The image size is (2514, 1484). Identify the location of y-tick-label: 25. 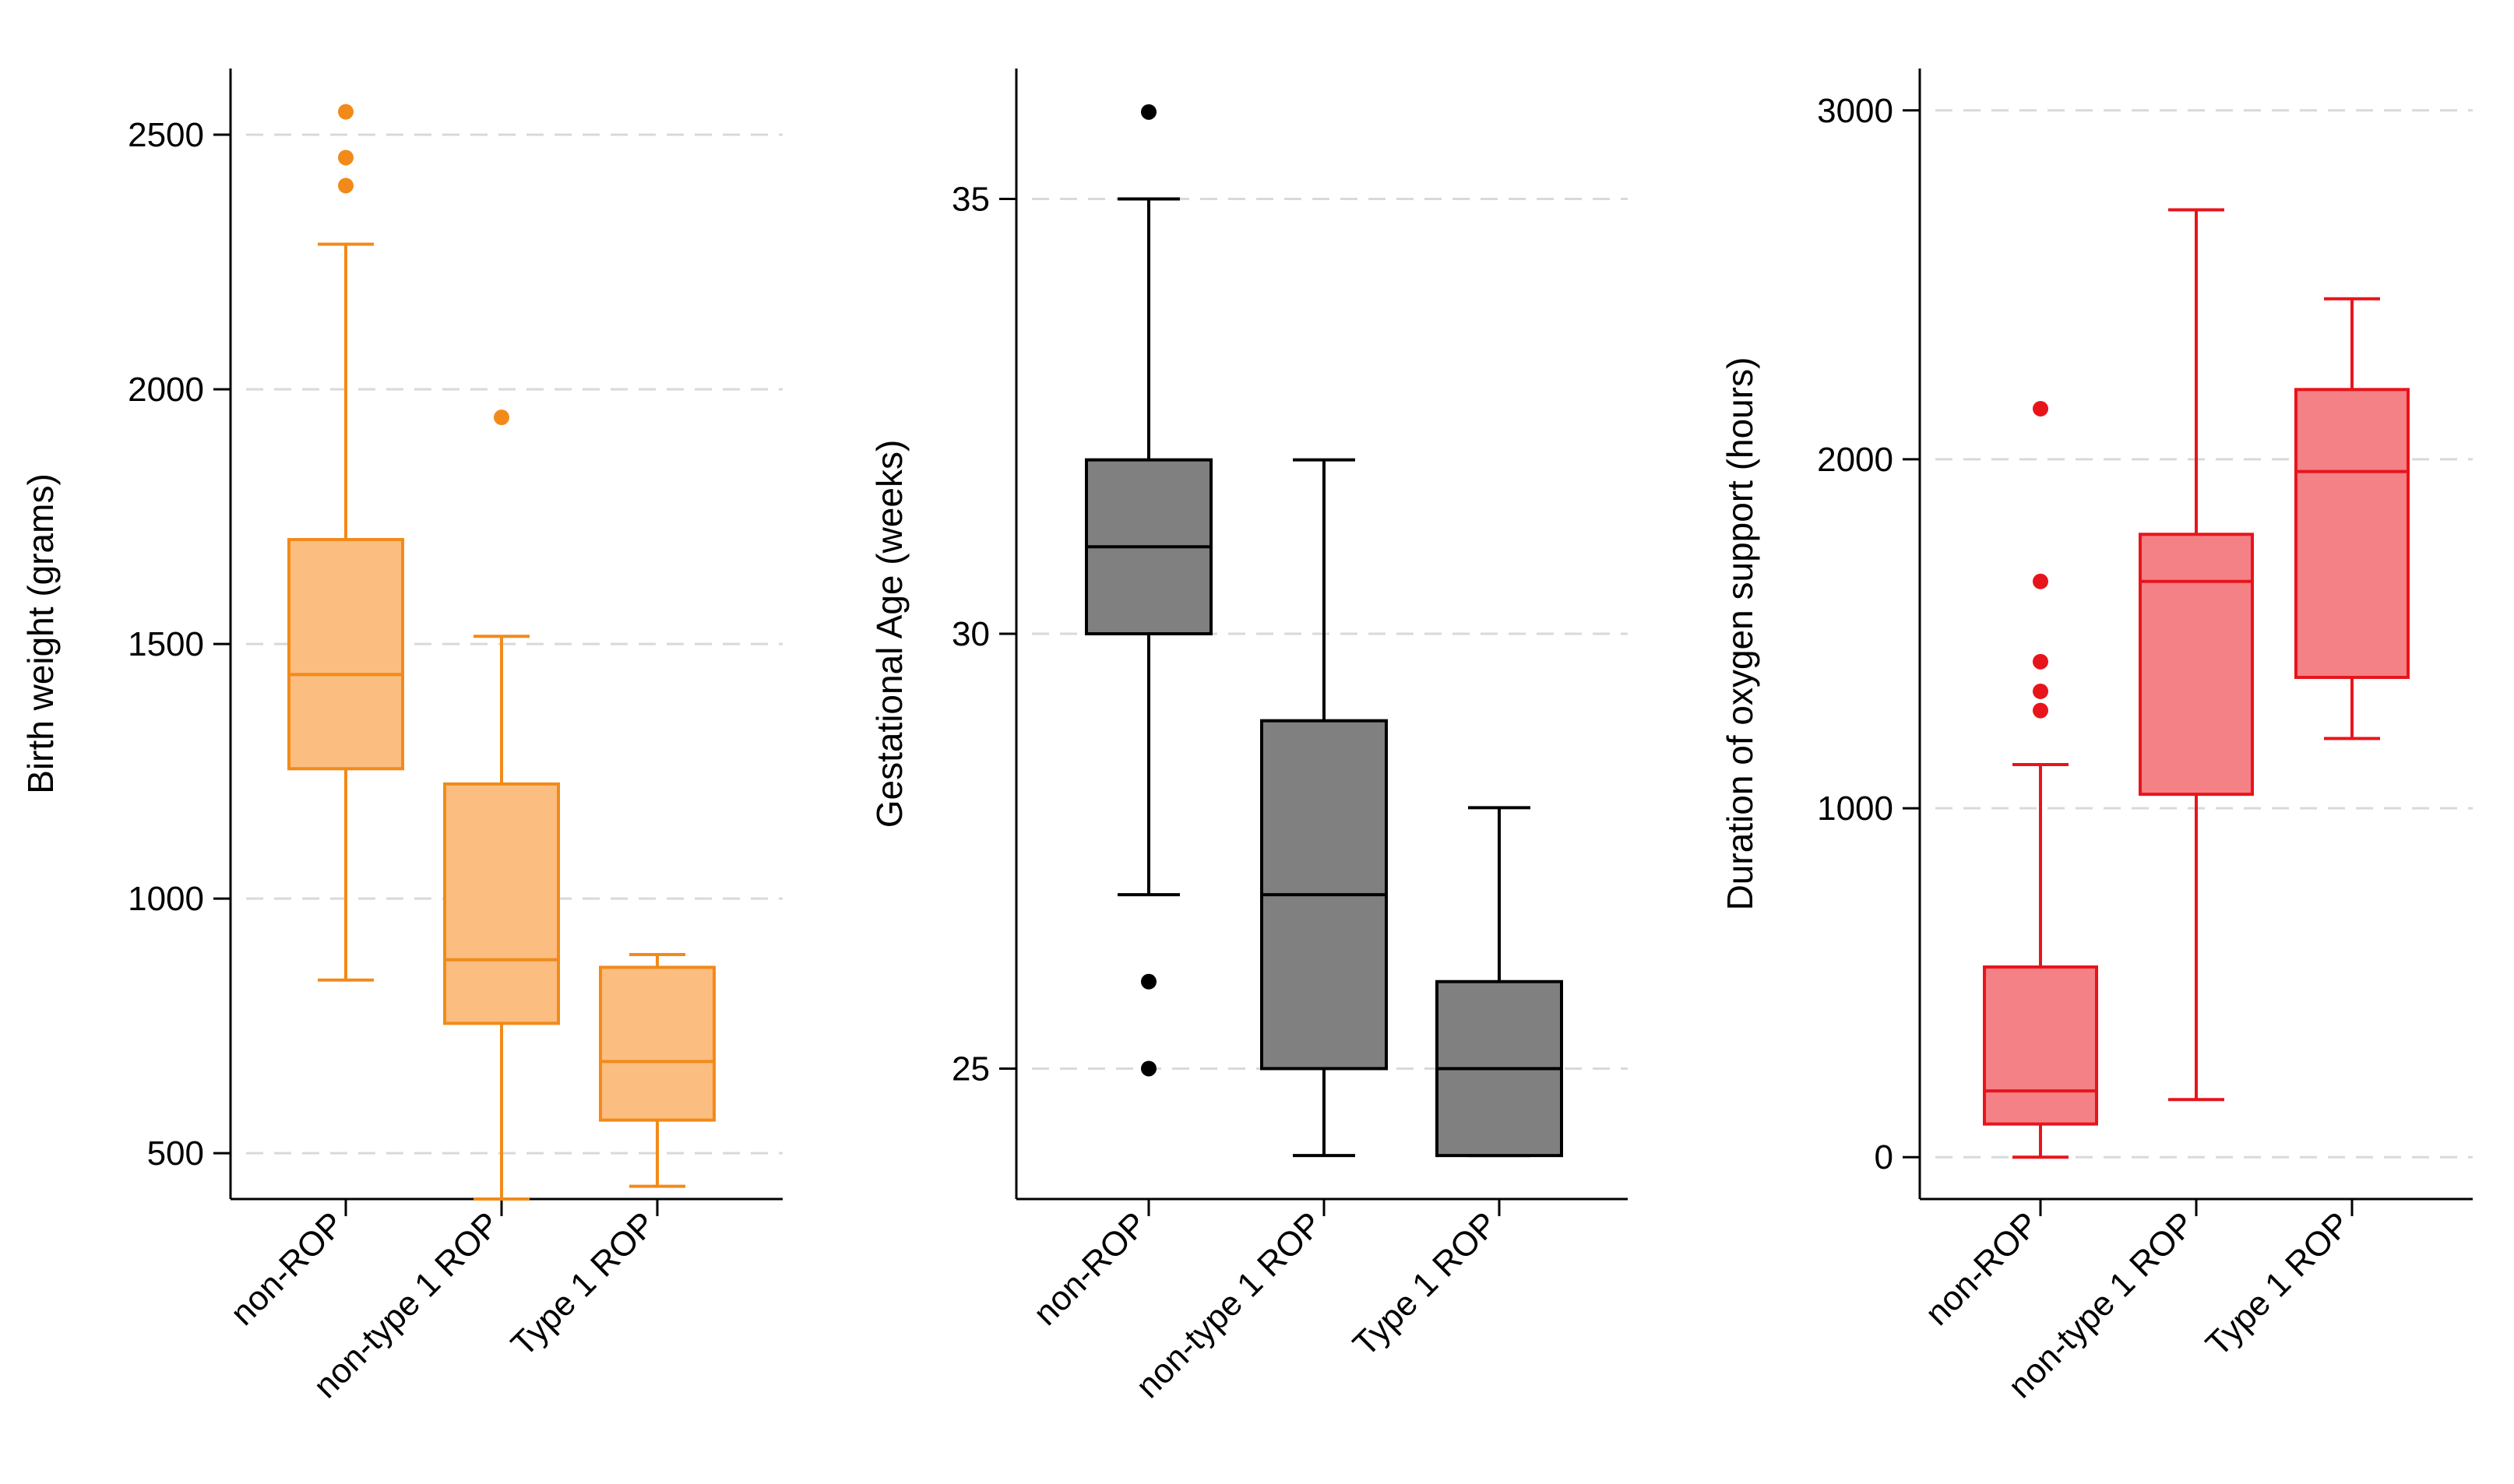
(971, 1069).